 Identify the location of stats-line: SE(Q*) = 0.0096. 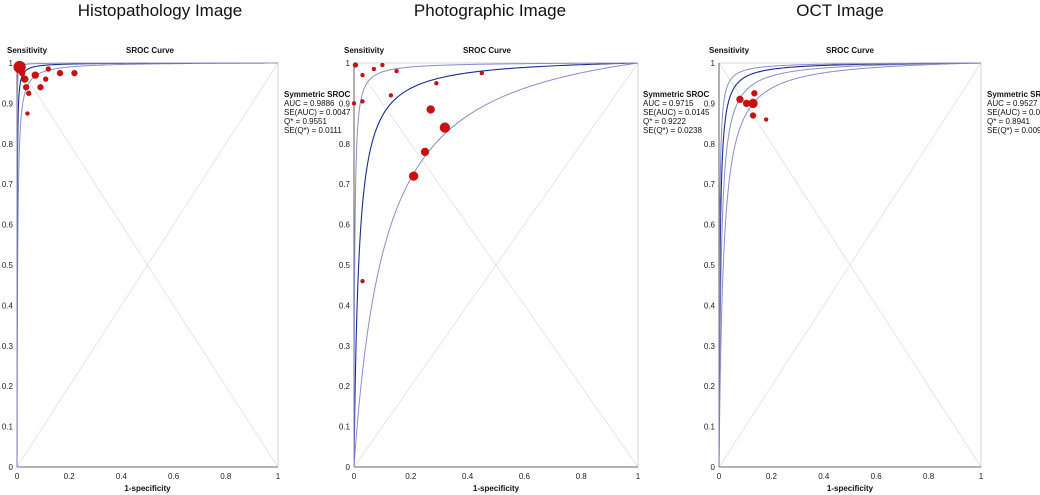
(1013, 130).